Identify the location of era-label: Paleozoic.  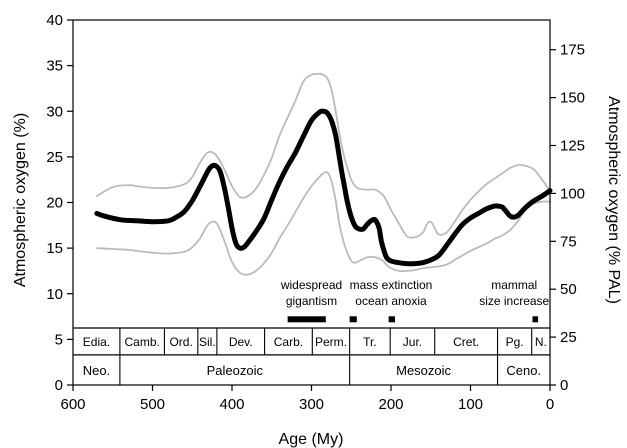
(235, 370).